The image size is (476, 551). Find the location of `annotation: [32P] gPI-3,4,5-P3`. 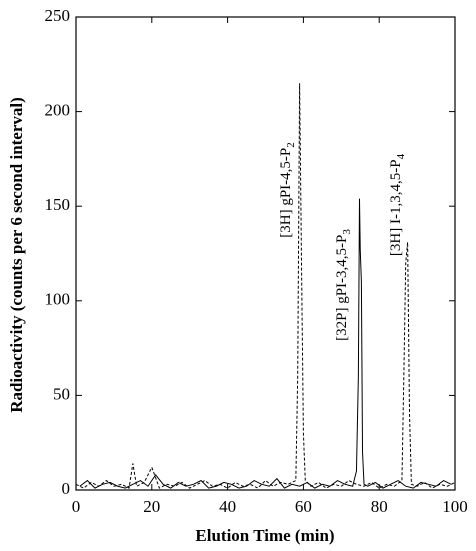

annotation: [32P] gPI-3,4,5-P3 is located at coordinates (343, 285).